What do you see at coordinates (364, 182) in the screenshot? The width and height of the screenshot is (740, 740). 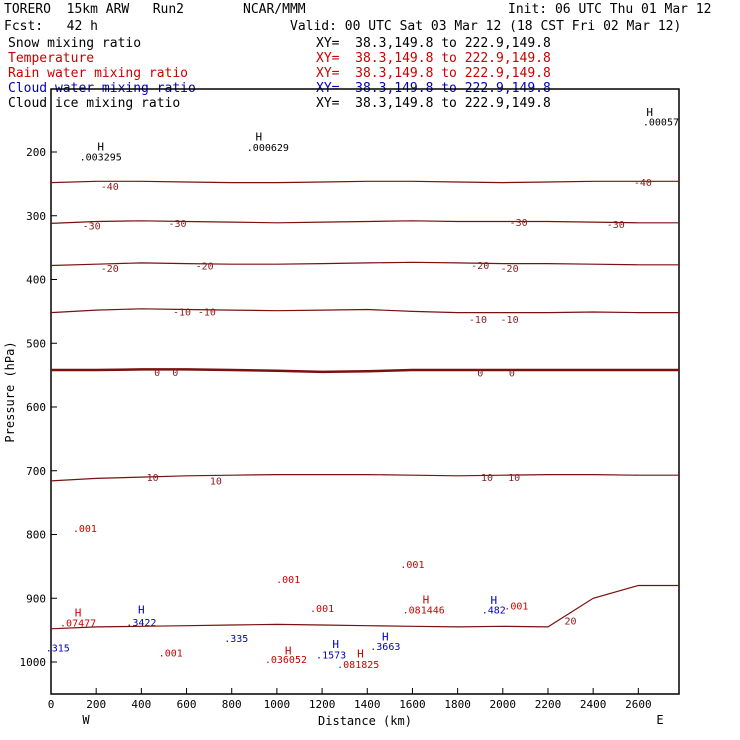 I see `isotherm--40` at bounding box center [364, 182].